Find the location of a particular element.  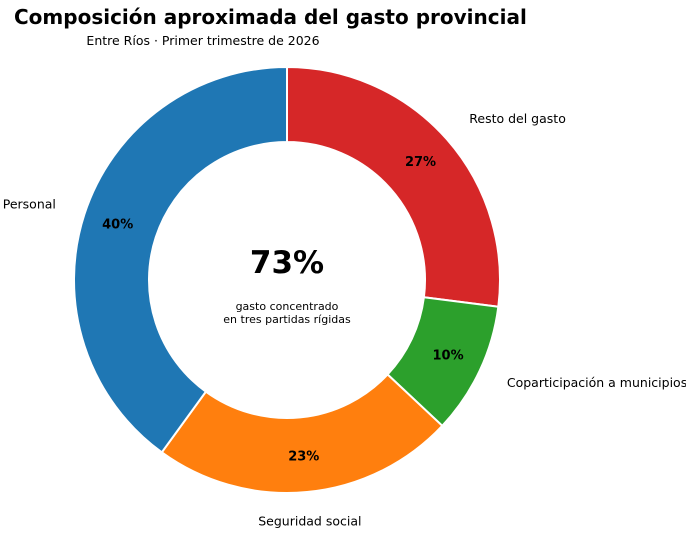

slice-label-seguridad-social: Seguridad social is located at coordinates (309, 520).